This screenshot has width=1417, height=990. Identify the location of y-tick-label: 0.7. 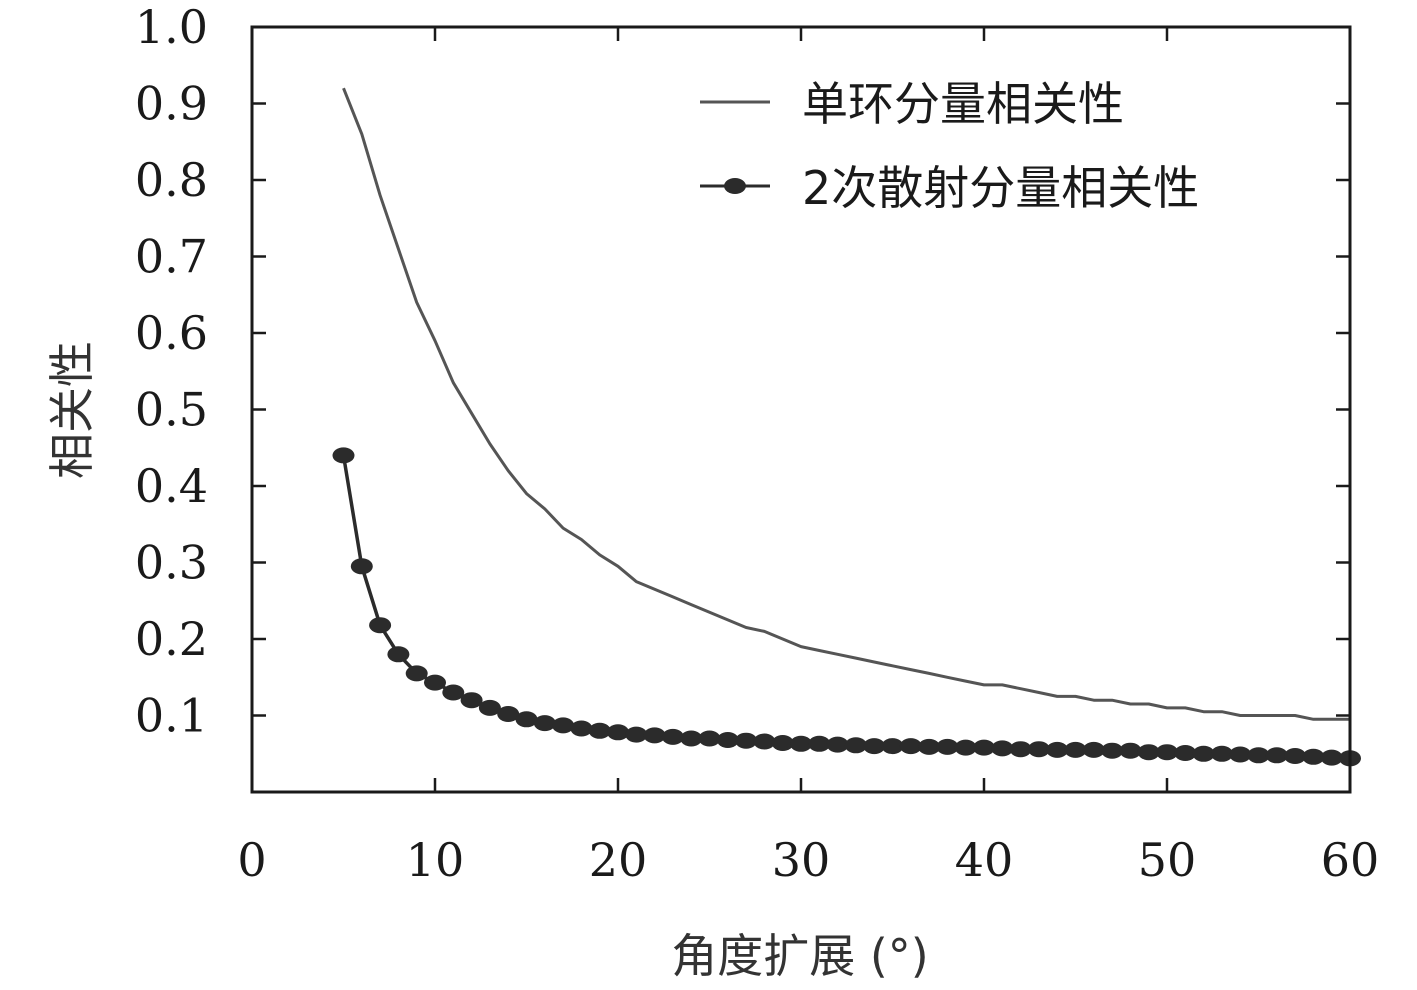
(171, 257).